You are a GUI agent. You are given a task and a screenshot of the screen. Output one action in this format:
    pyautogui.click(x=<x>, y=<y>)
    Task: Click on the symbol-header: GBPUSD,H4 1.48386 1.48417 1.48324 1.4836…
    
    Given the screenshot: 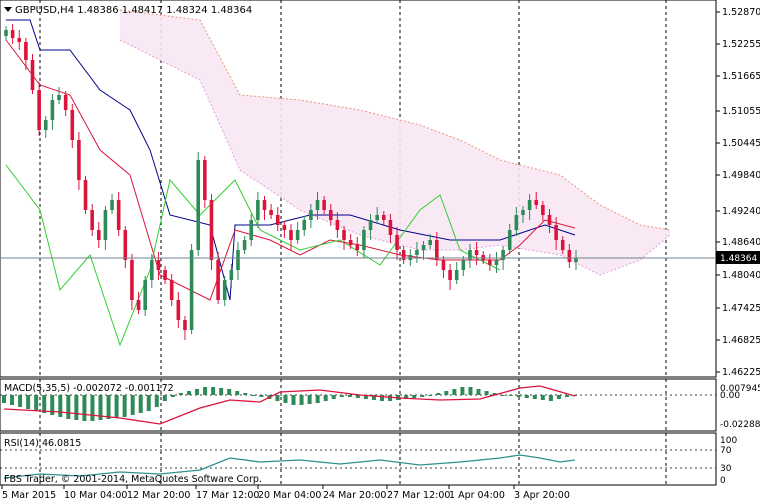 What is the action you would take?
    pyautogui.click(x=133, y=10)
    